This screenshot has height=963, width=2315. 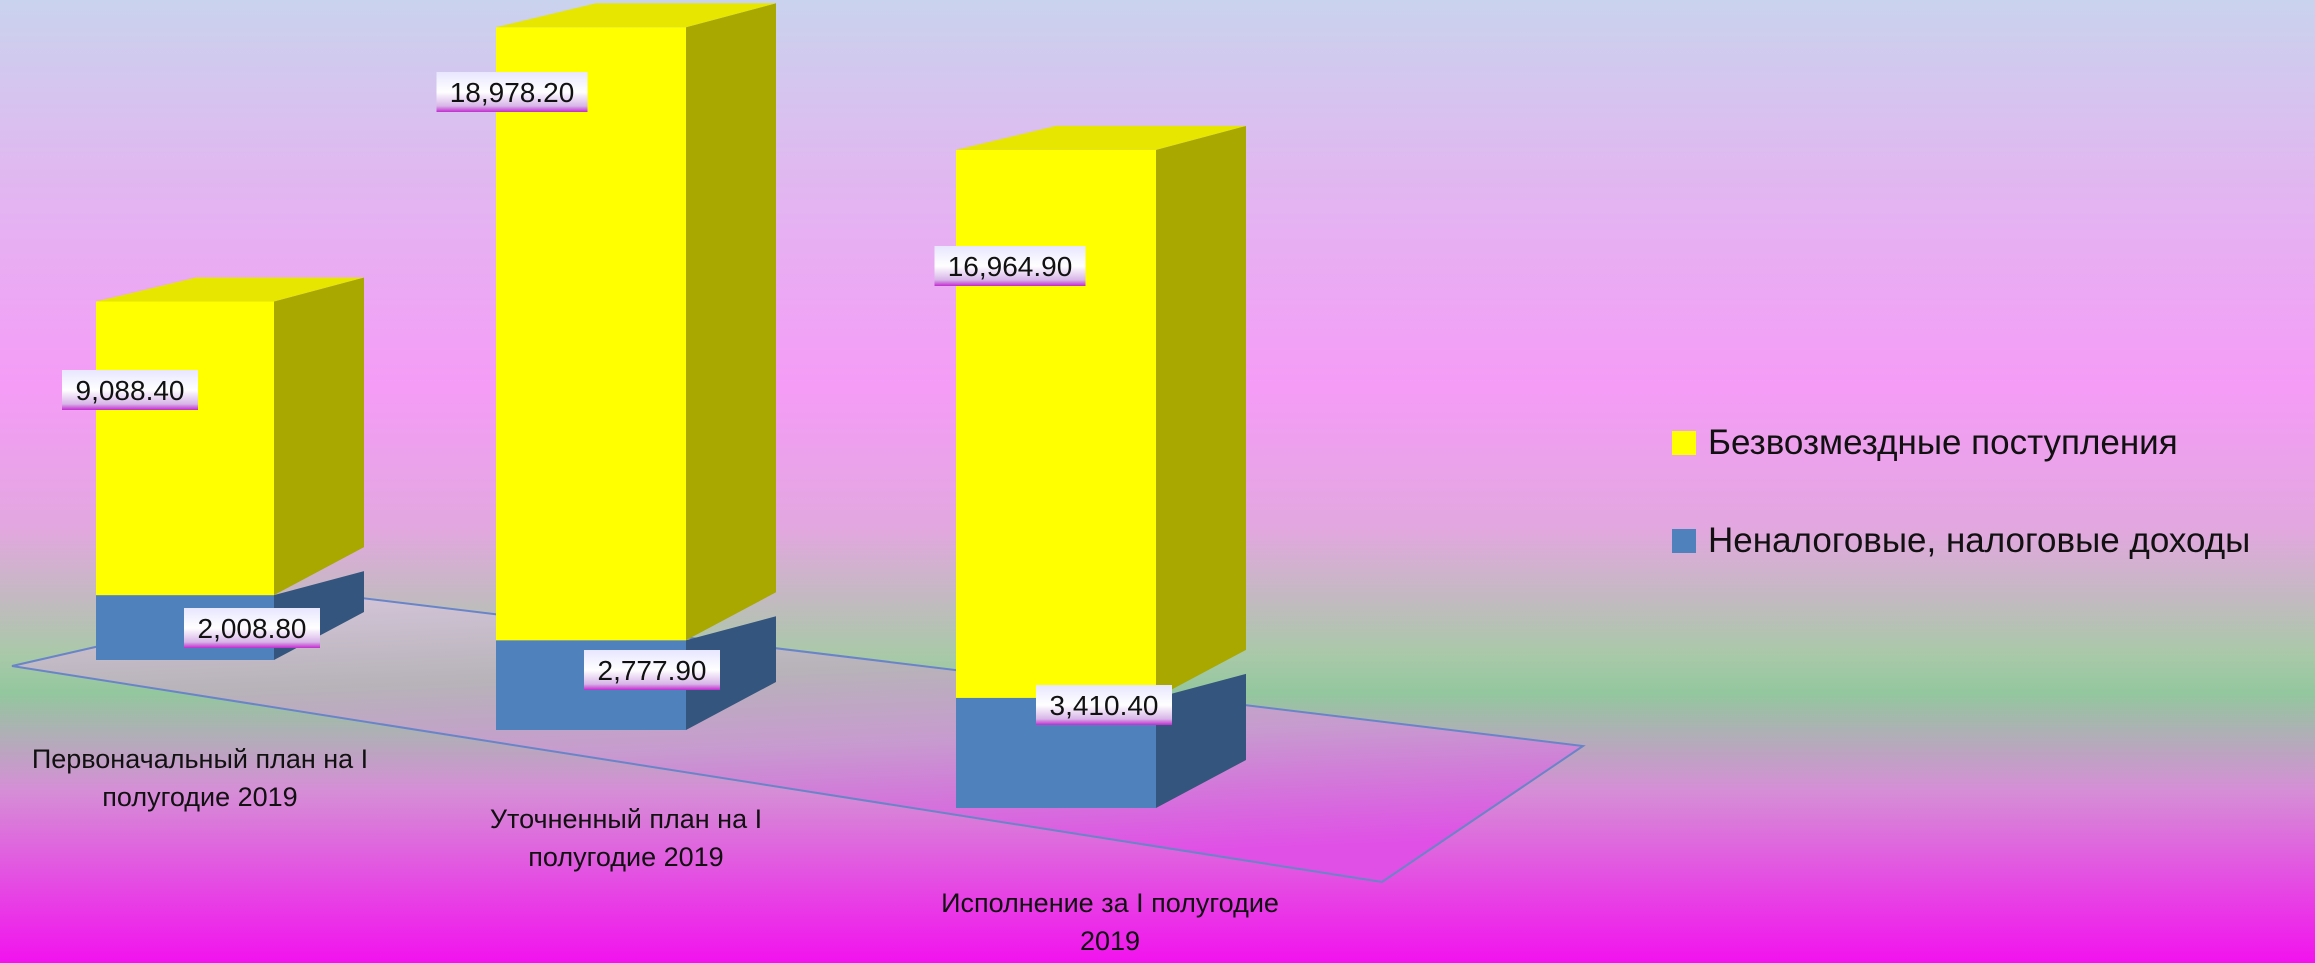 I want to click on data-label-nenalogovye: 2,008.80, so click(x=252, y=628).